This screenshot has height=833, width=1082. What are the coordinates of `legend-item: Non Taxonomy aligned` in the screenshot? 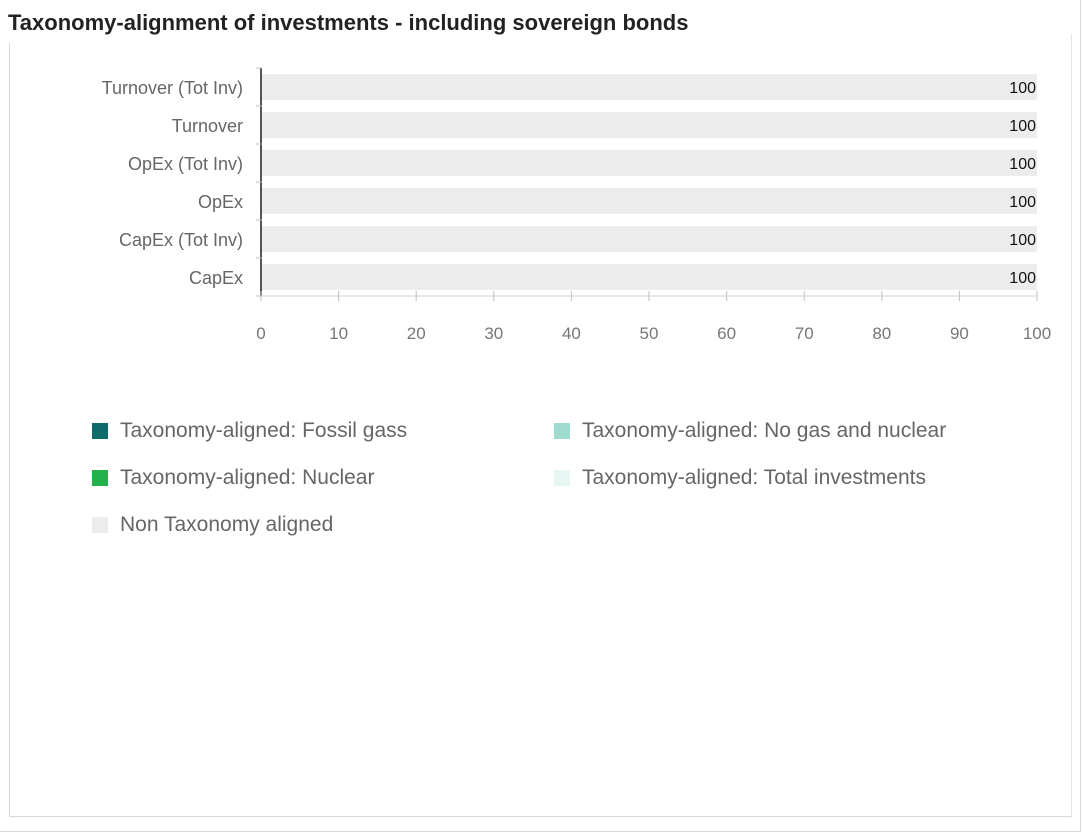 It's located at (212, 525).